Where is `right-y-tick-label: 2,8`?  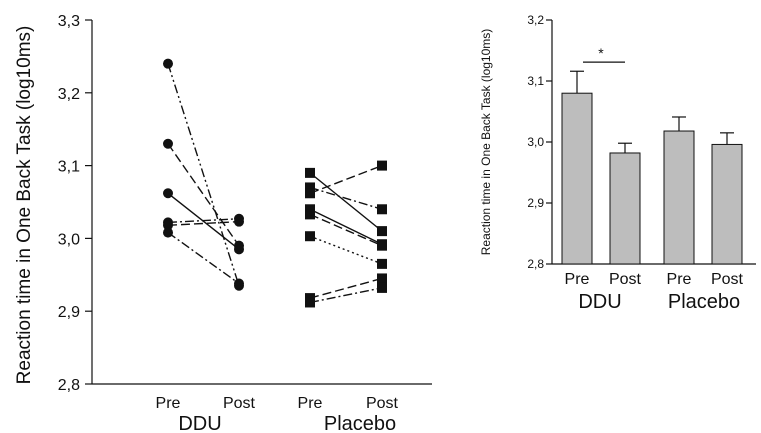 right-y-tick-label: 2,8 is located at coordinates (535, 264).